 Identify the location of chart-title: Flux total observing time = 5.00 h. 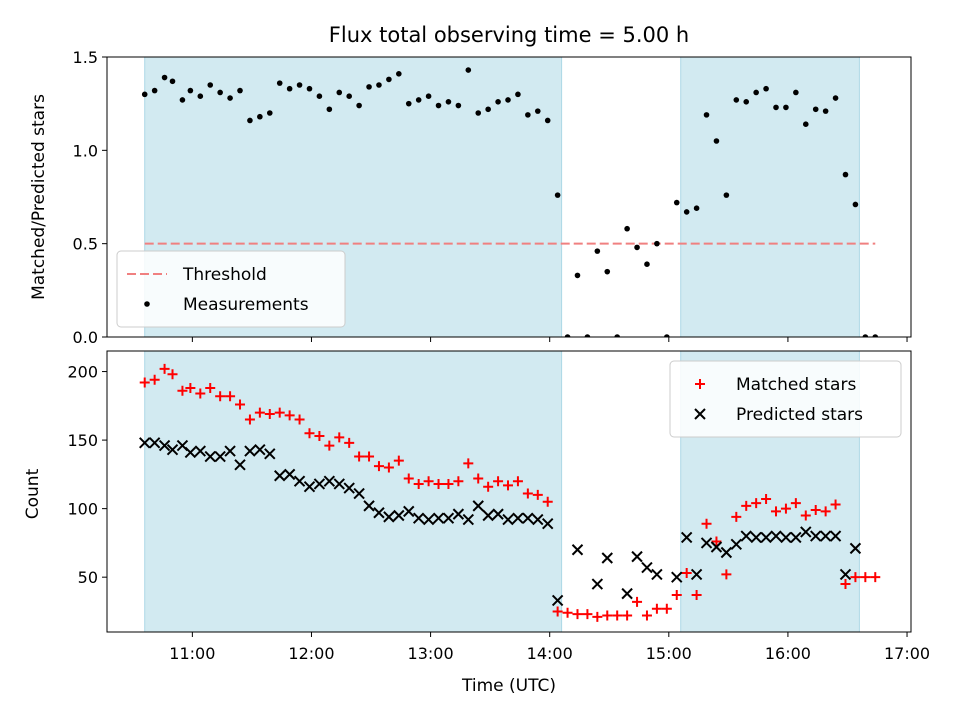
(509, 35).